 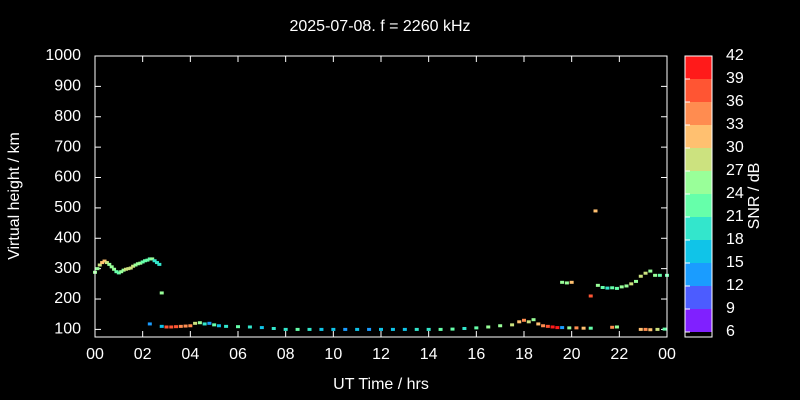 I want to click on colorbar-tick-label: 18, so click(x=735, y=239).